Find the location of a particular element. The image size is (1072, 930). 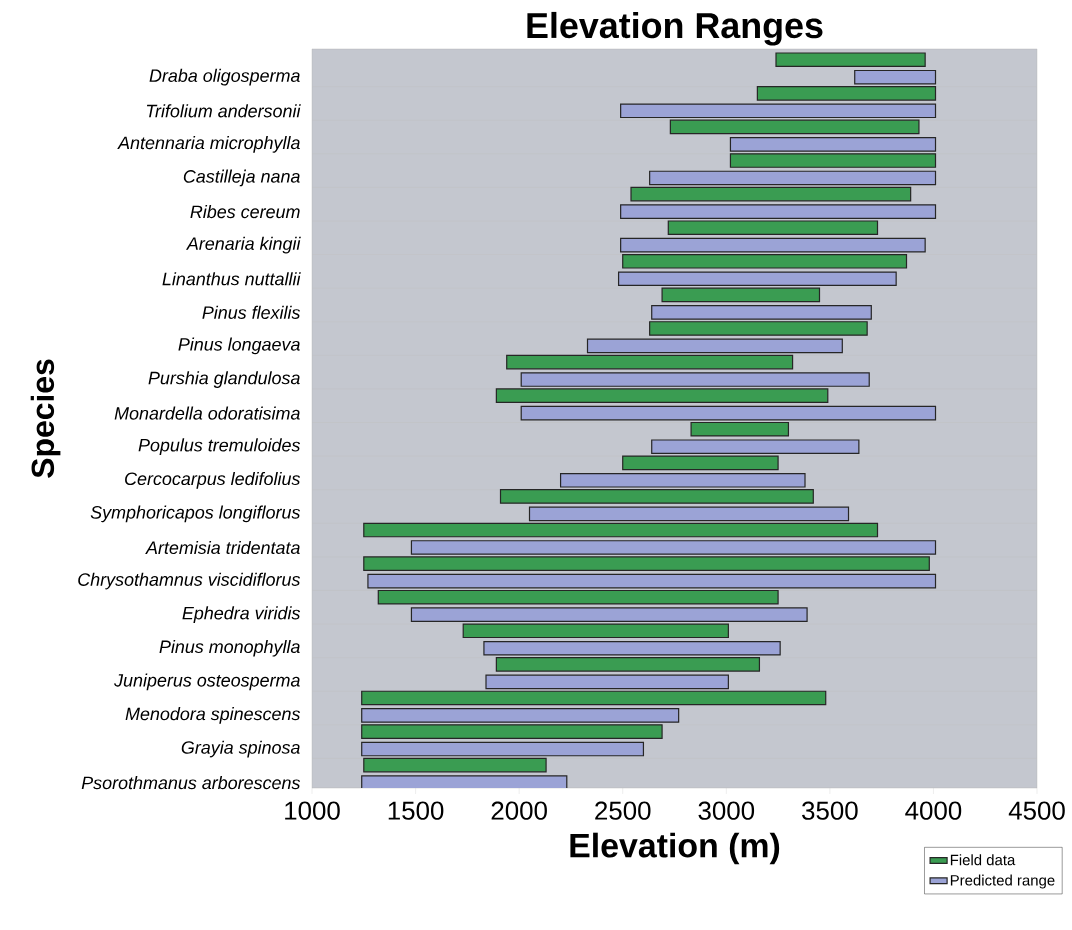

y-tick-label: Symphoricapos longiflorus is located at coordinates (195, 514).